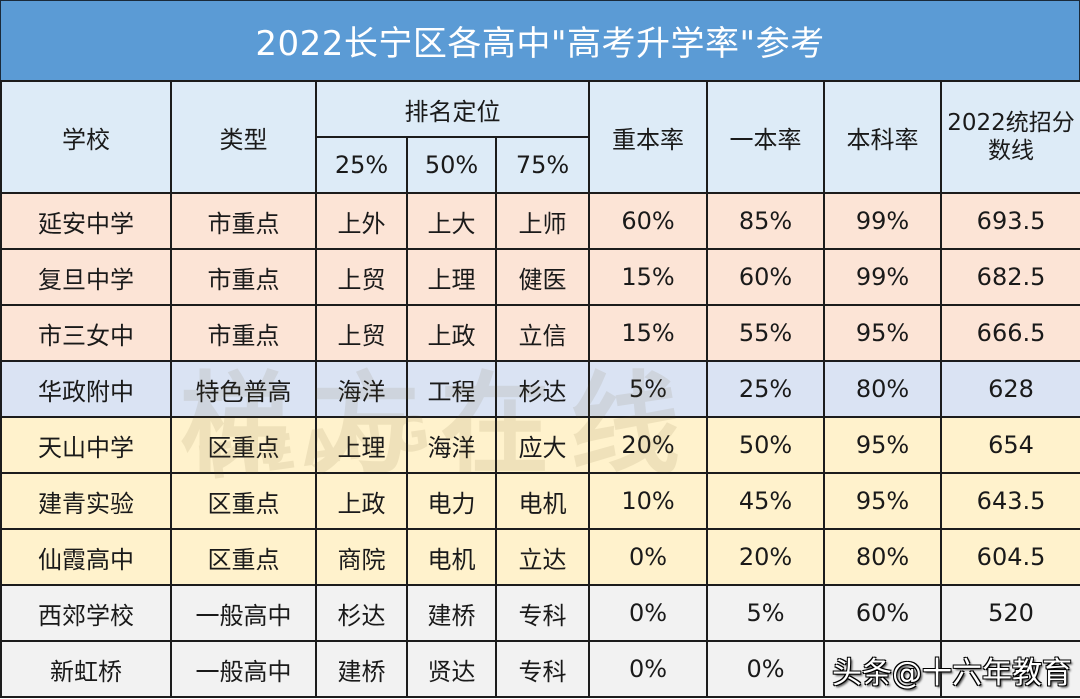 Image resolution: width=1080 pixels, height=699 pixels. Describe the element at coordinates (451, 501) in the screenshot. I see `cell-rank-50: 电力` at that location.